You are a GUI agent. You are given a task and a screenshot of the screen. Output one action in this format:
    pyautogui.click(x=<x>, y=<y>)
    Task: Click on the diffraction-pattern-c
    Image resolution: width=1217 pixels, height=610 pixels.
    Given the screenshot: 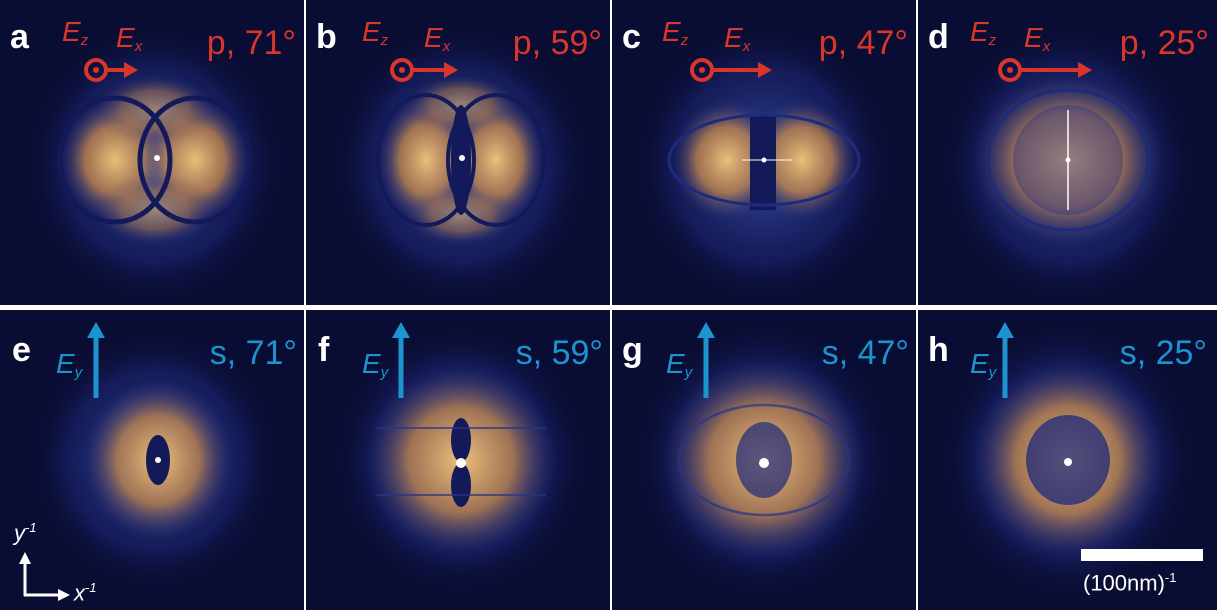 What is the action you would take?
    pyautogui.click(x=764, y=165)
    